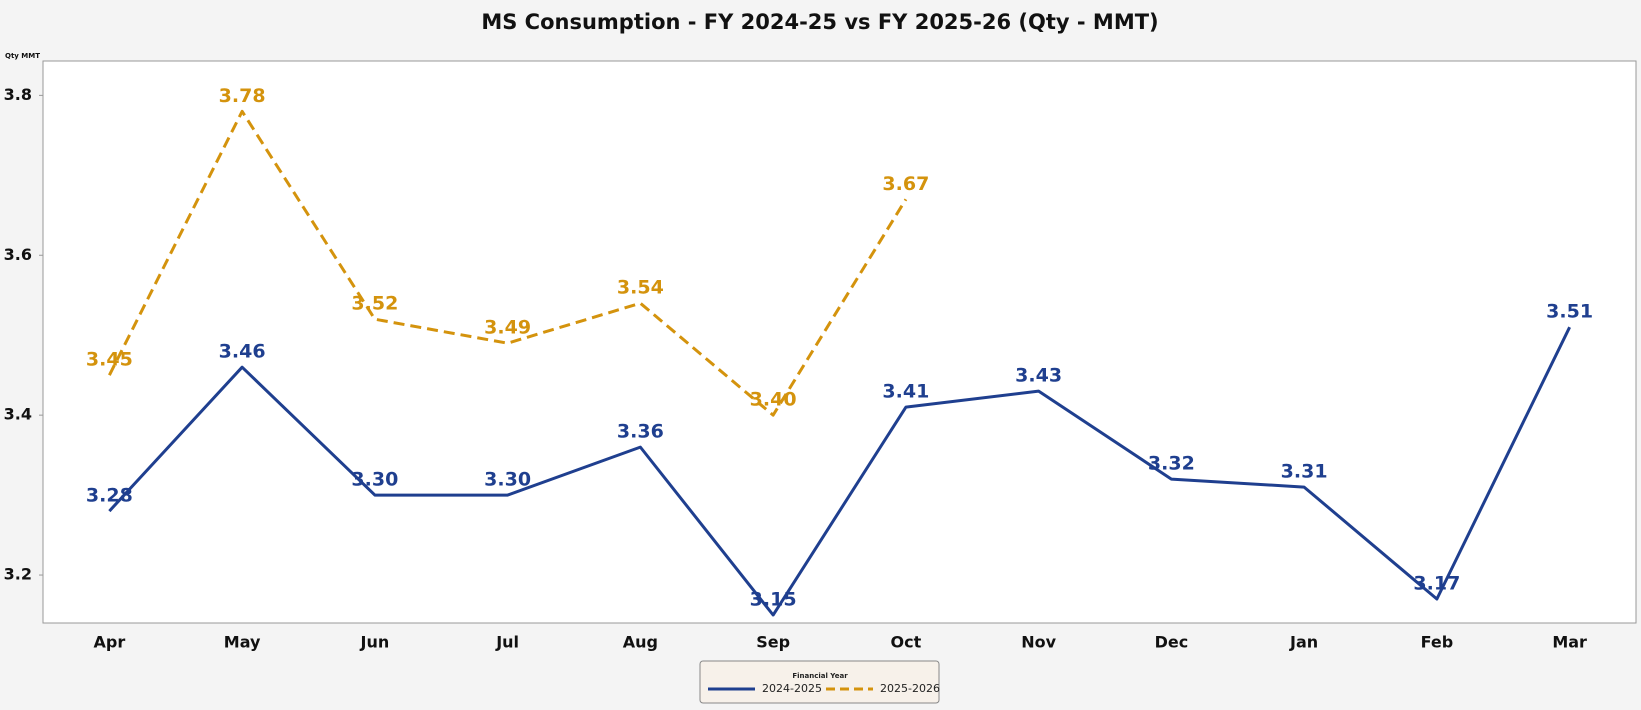 The height and width of the screenshot is (710, 1641). What do you see at coordinates (1569, 642) in the screenshot?
I see `x-tick-label: Mar` at bounding box center [1569, 642].